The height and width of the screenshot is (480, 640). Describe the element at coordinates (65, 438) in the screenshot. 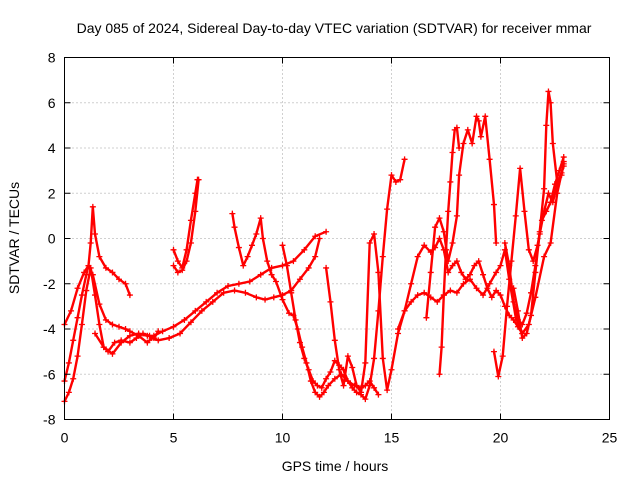

I see `x-tick-label: 0` at that location.